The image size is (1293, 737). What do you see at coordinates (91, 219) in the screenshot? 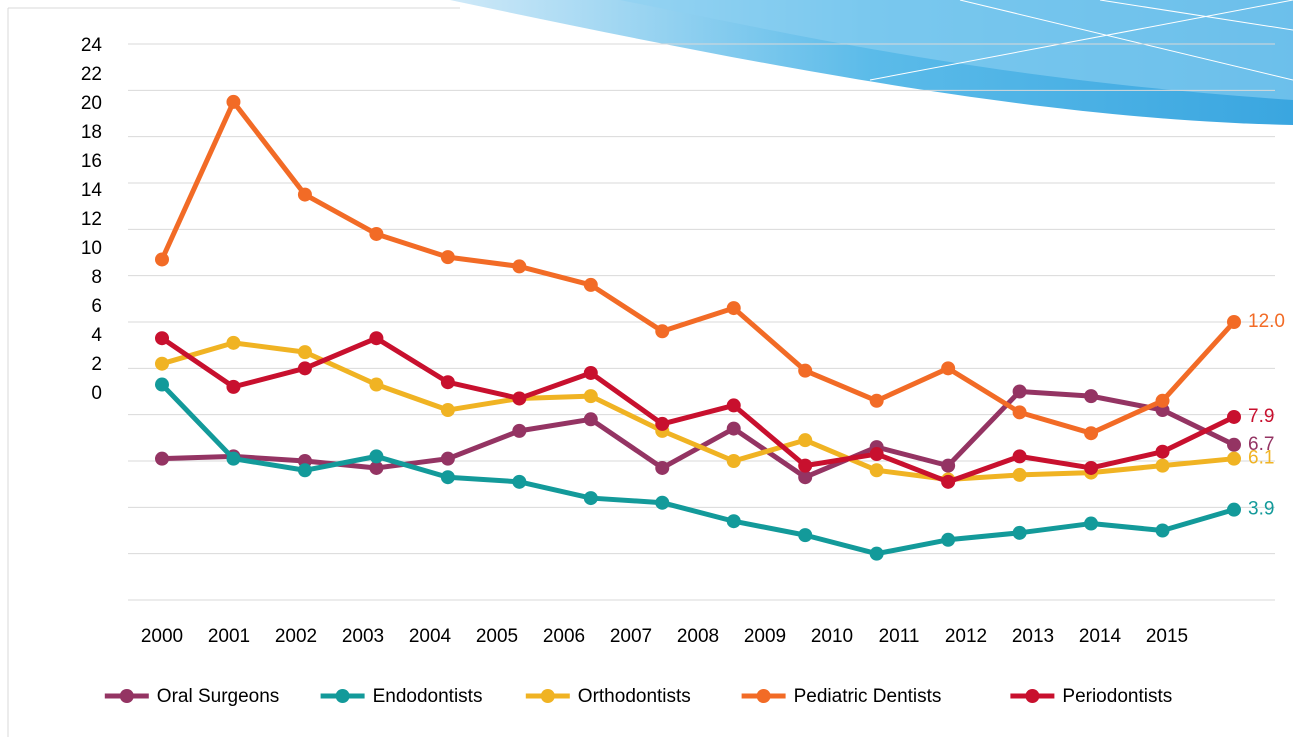
I see `y-tick-label: 12` at bounding box center [91, 219].